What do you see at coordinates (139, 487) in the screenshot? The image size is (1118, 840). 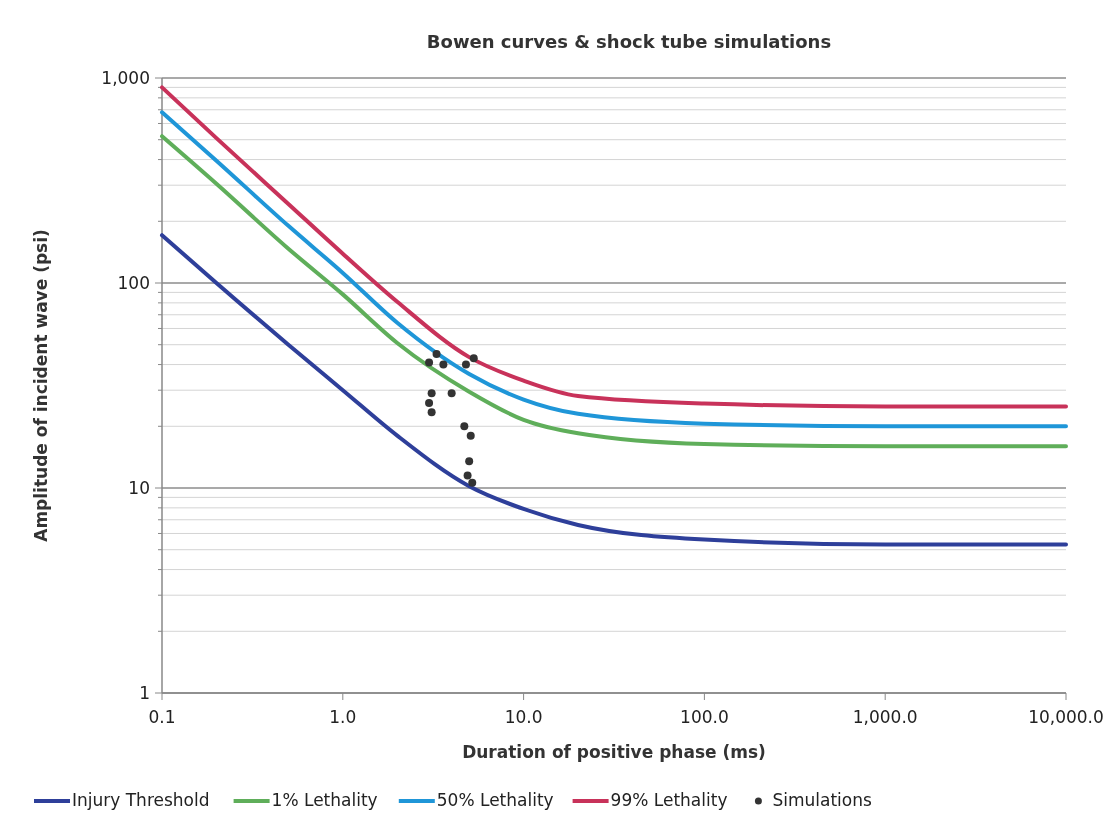 I see `y-tick-label: 10` at bounding box center [139, 487].